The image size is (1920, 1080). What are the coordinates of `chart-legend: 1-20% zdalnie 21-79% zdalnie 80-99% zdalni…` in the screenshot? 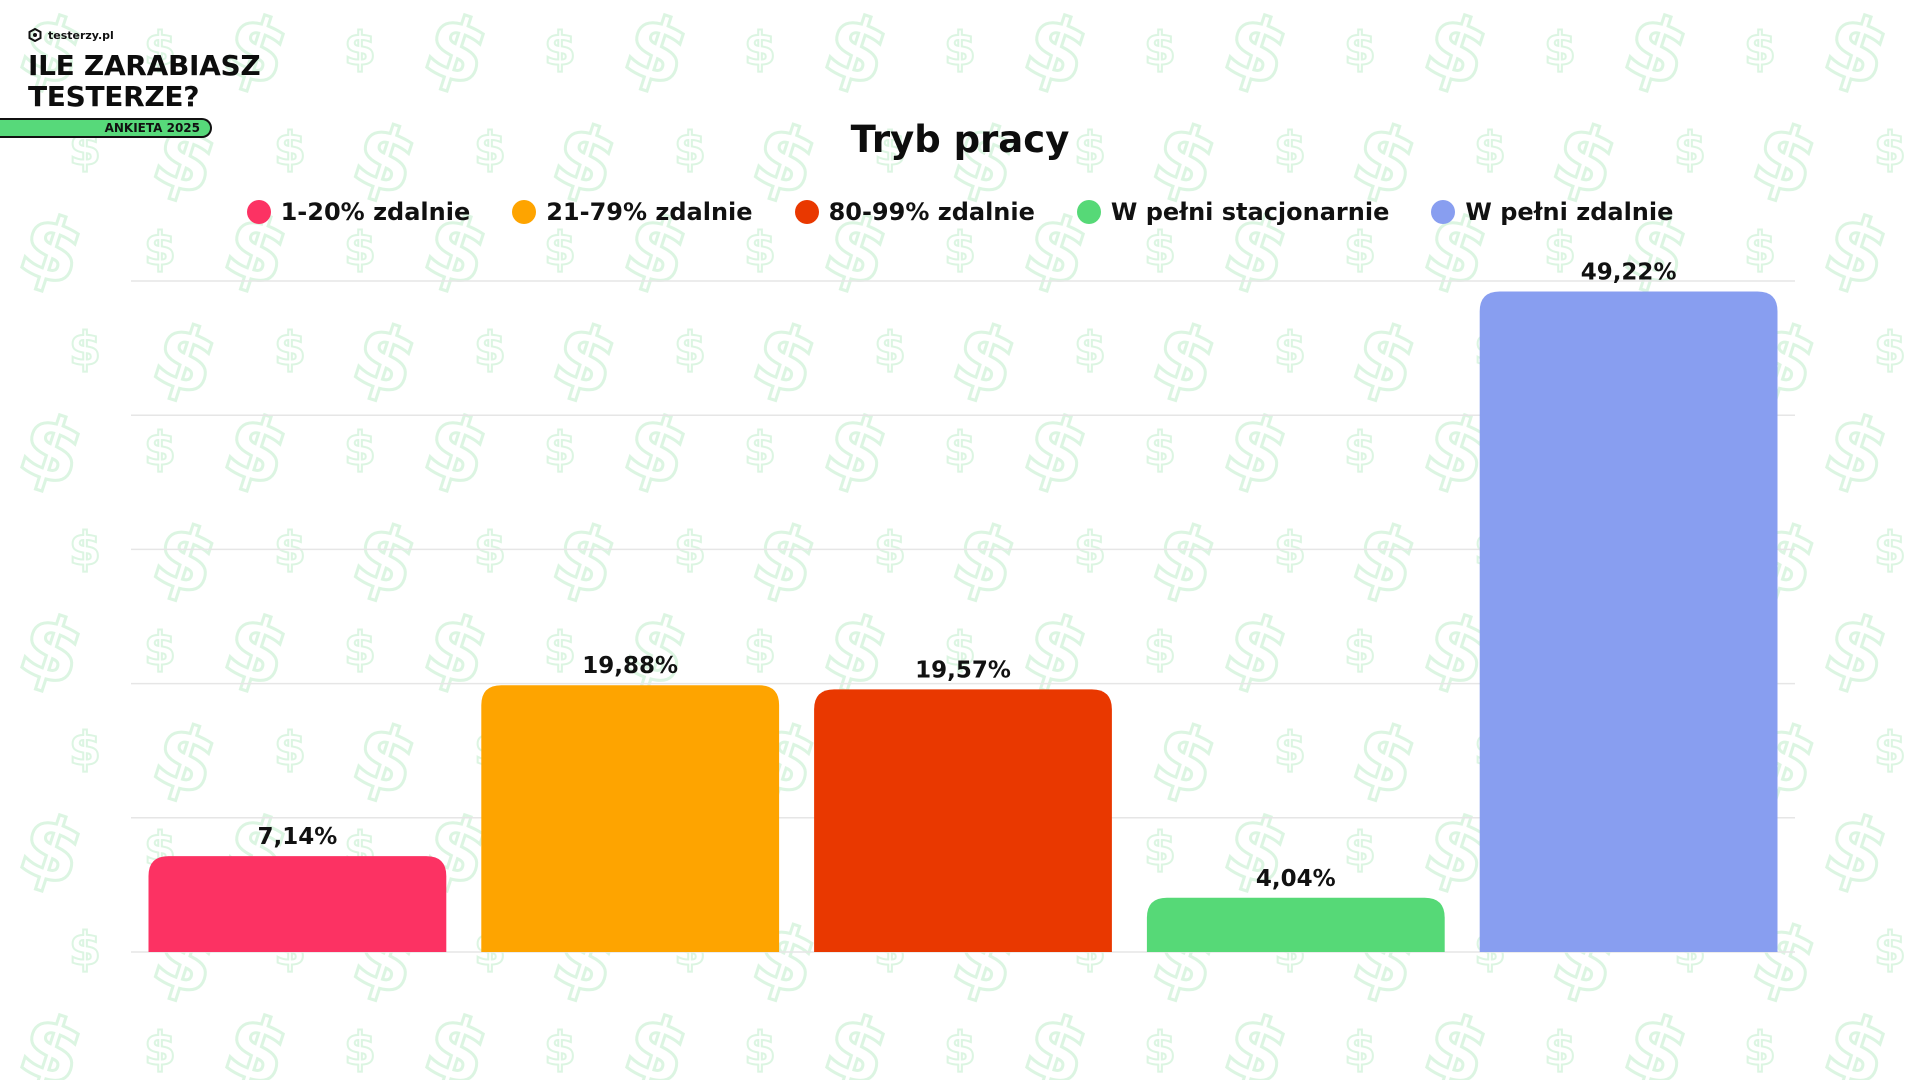 It's located at (960, 212).